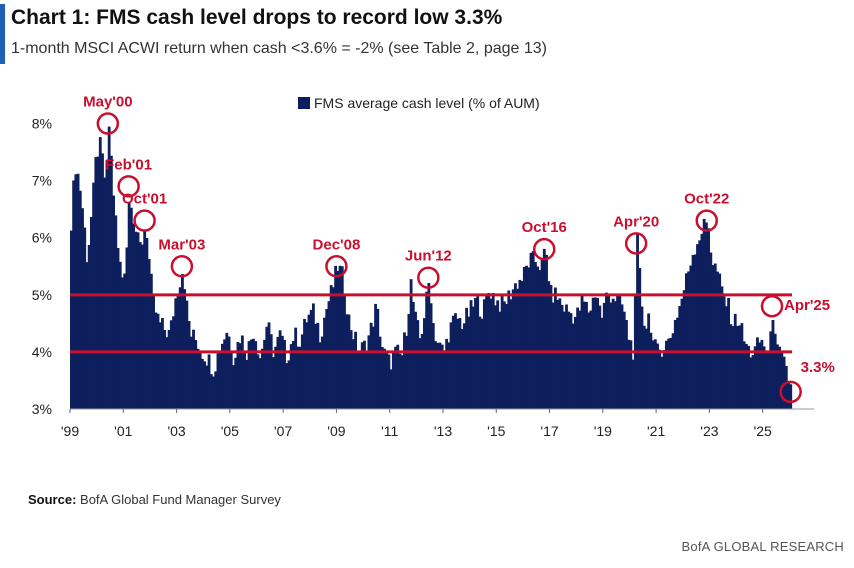  I want to click on x-tick-label: '19, so click(603, 431).